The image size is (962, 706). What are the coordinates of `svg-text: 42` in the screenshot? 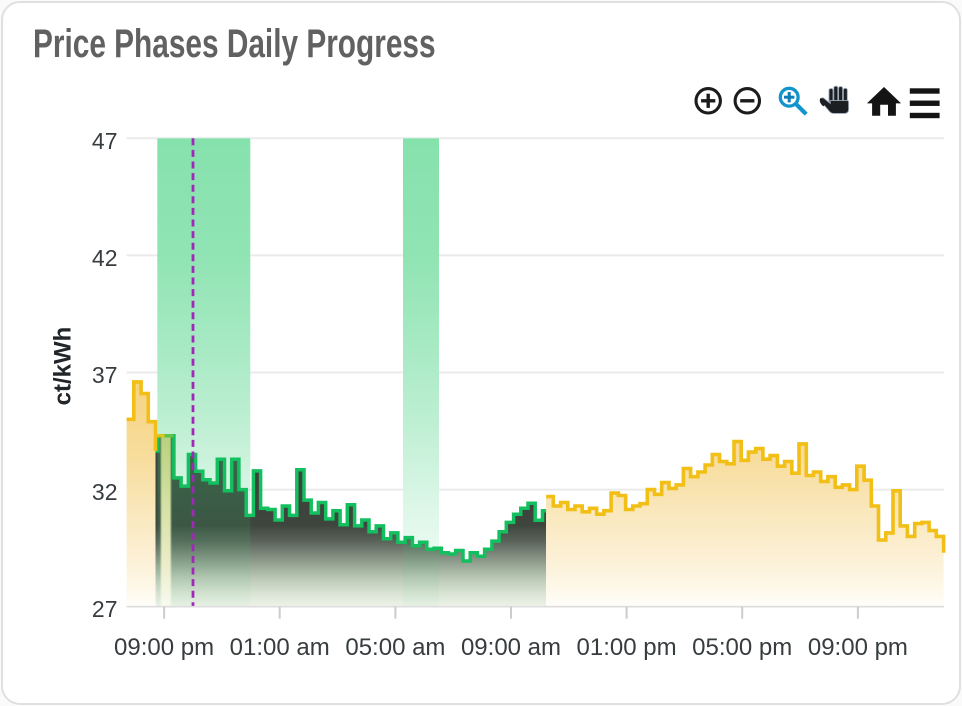 It's located at (105, 258).